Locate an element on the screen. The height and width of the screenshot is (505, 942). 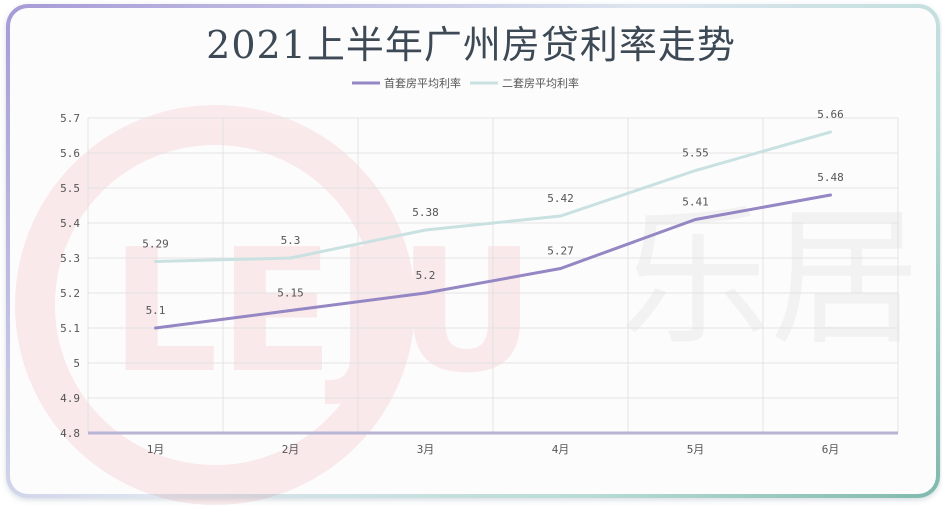
x-tick-label: 1月 is located at coordinates (156, 449).